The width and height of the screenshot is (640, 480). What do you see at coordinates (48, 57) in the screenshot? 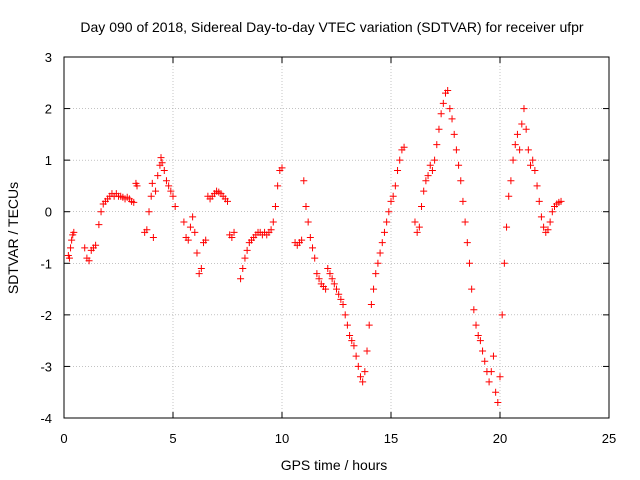
I see `y-tick-label: 3` at bounding box center [48, 57].